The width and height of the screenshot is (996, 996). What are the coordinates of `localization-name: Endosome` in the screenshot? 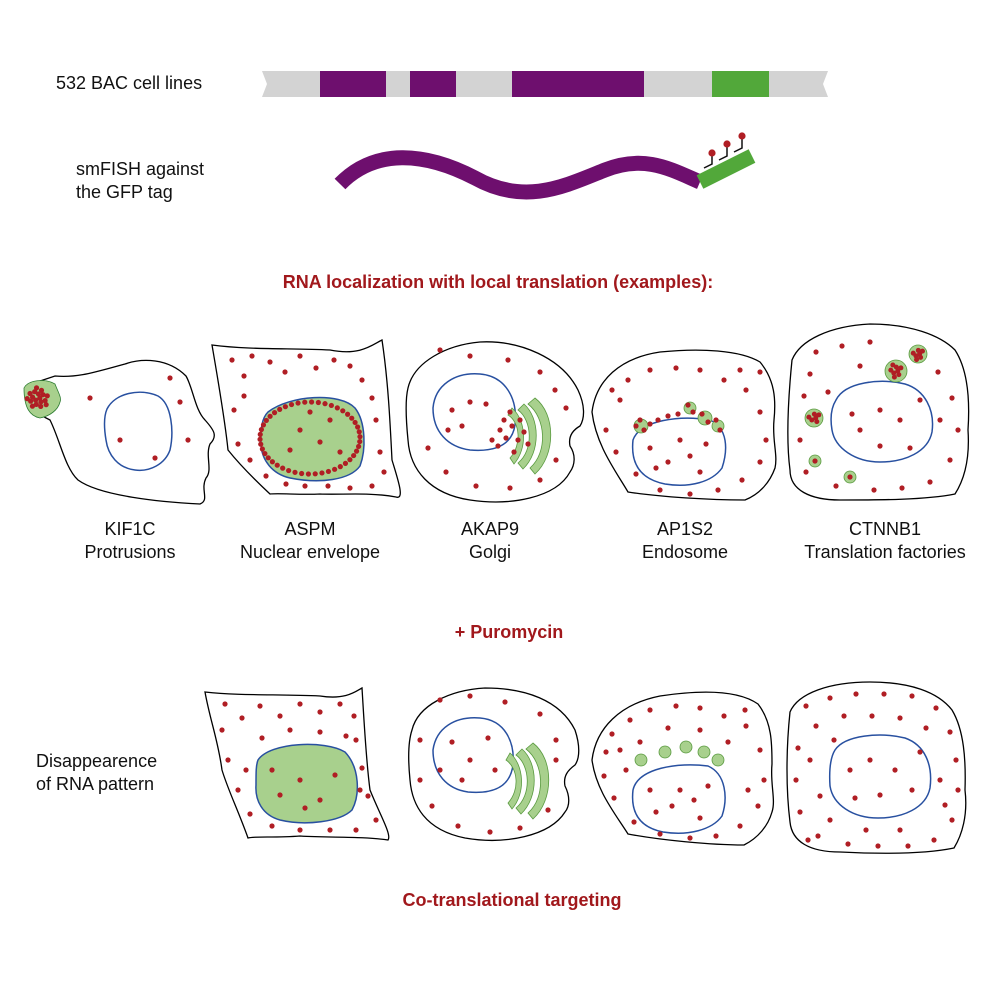 It's located at (685, 552).